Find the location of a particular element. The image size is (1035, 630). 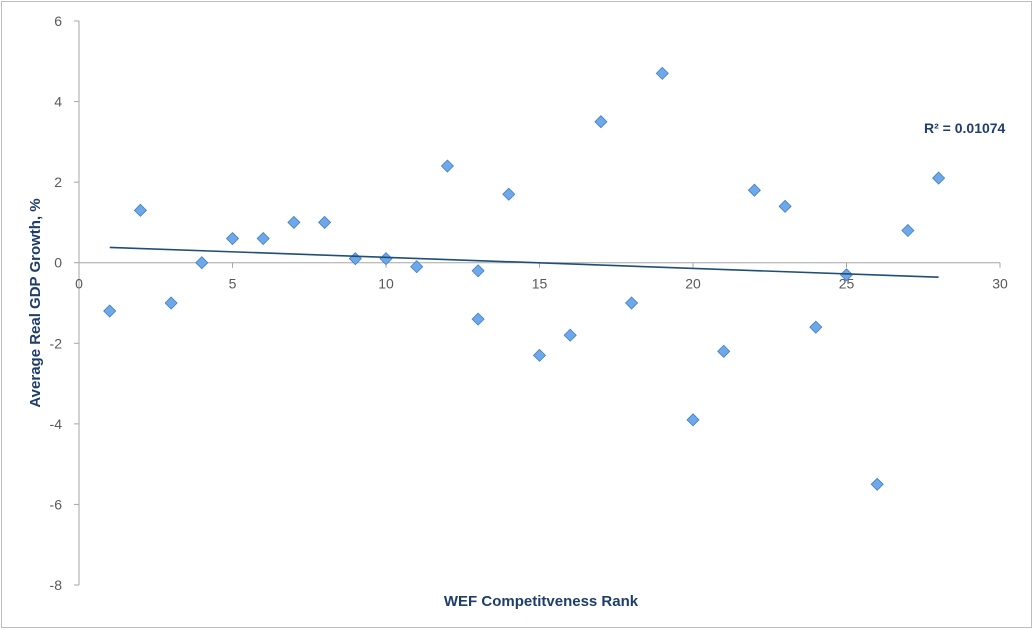

x-tick-label: 5 is located at coordinates (233, 284).